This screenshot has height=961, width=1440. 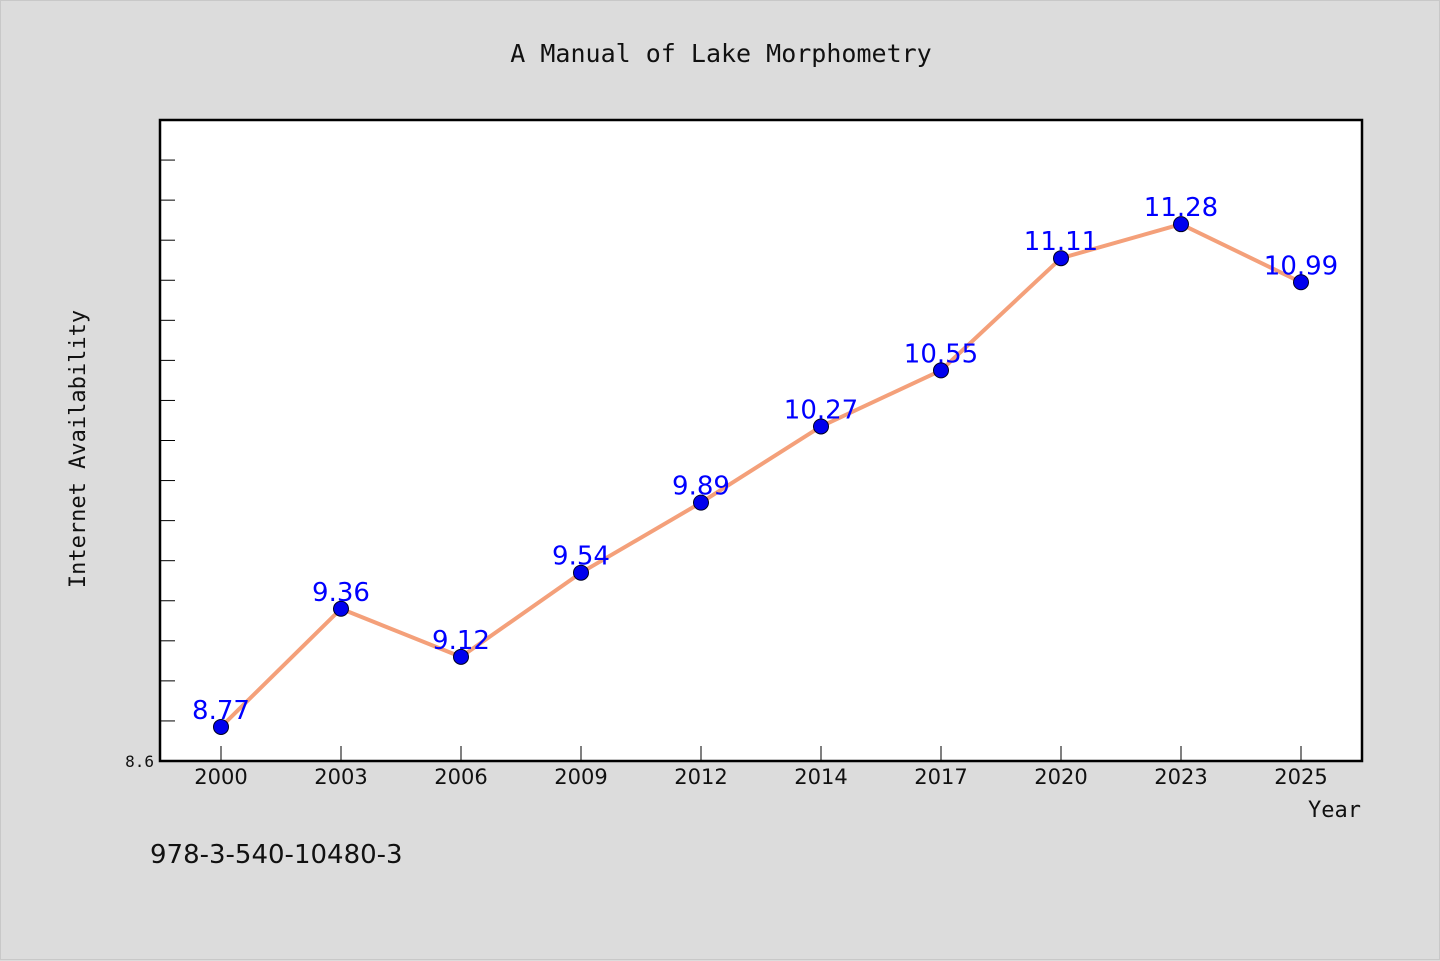 I want to click on x-tick-label: 2003, so click(x=340, y=777).